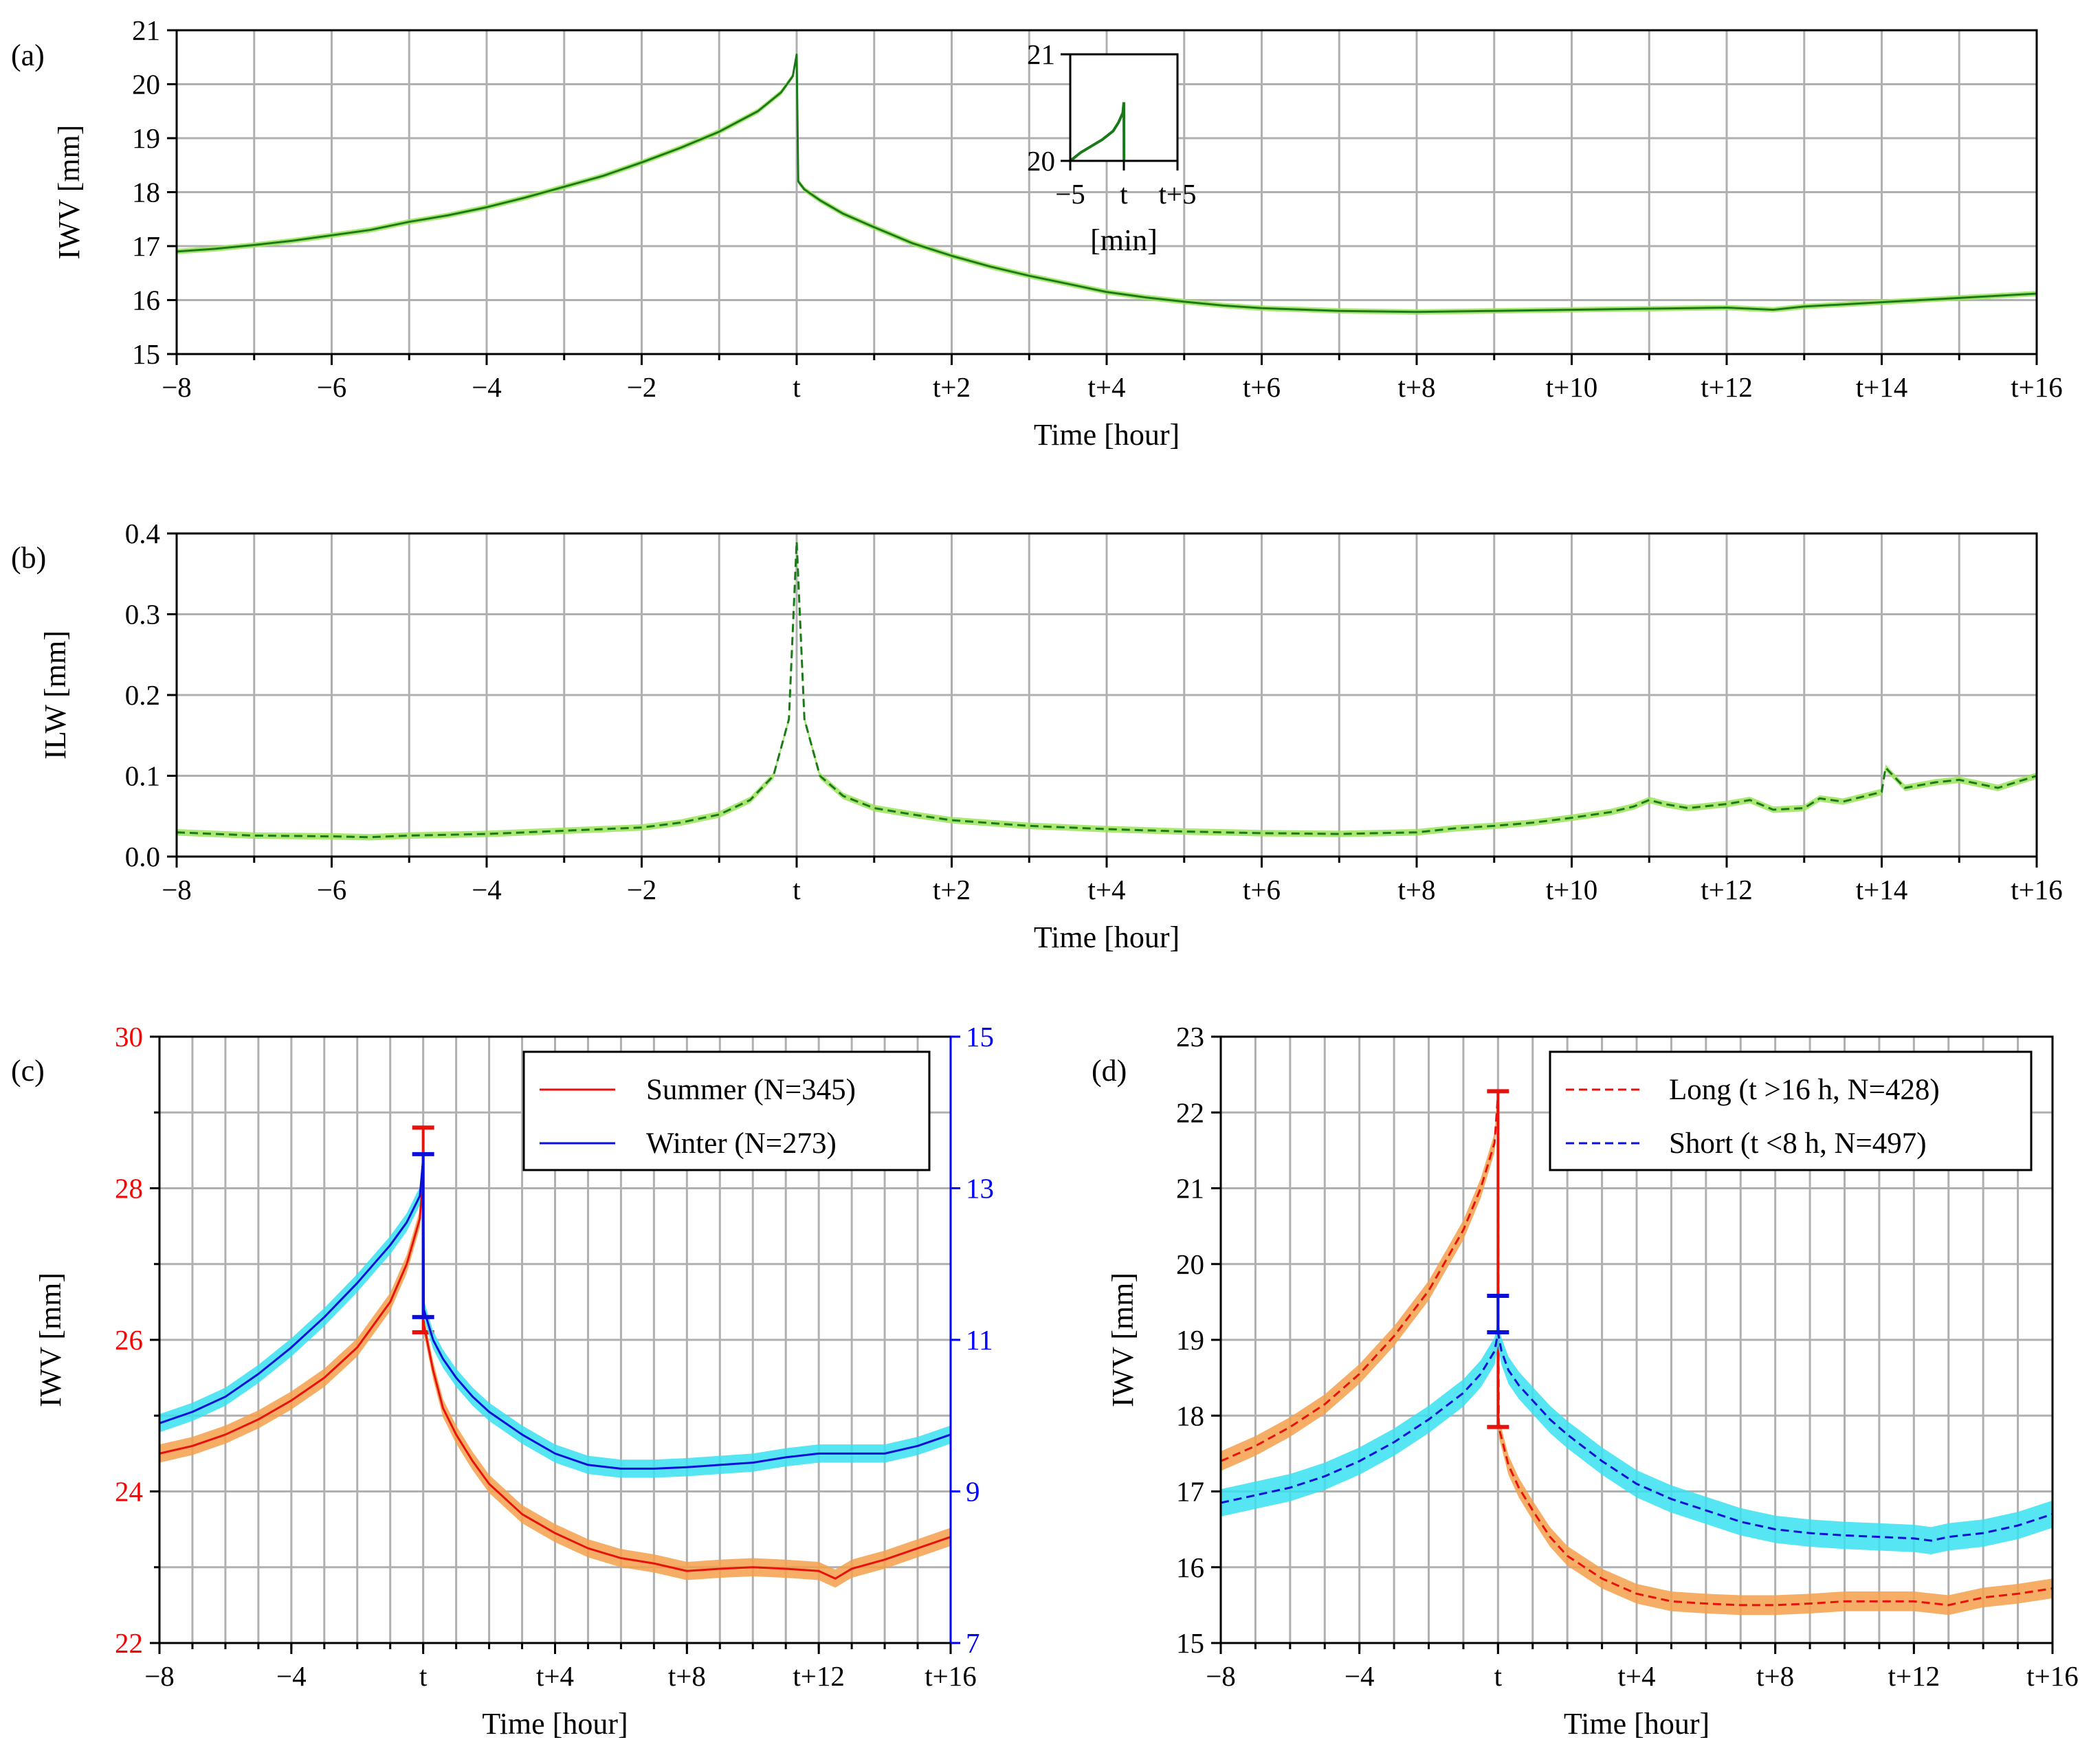 Image resolution: width=2091 pixels, height=1764 pixels. What do you see at coordinates (1070, 194) in the screenshot?
I see `inset-x-tick-label: −5` at bounding box center [1070, 194].